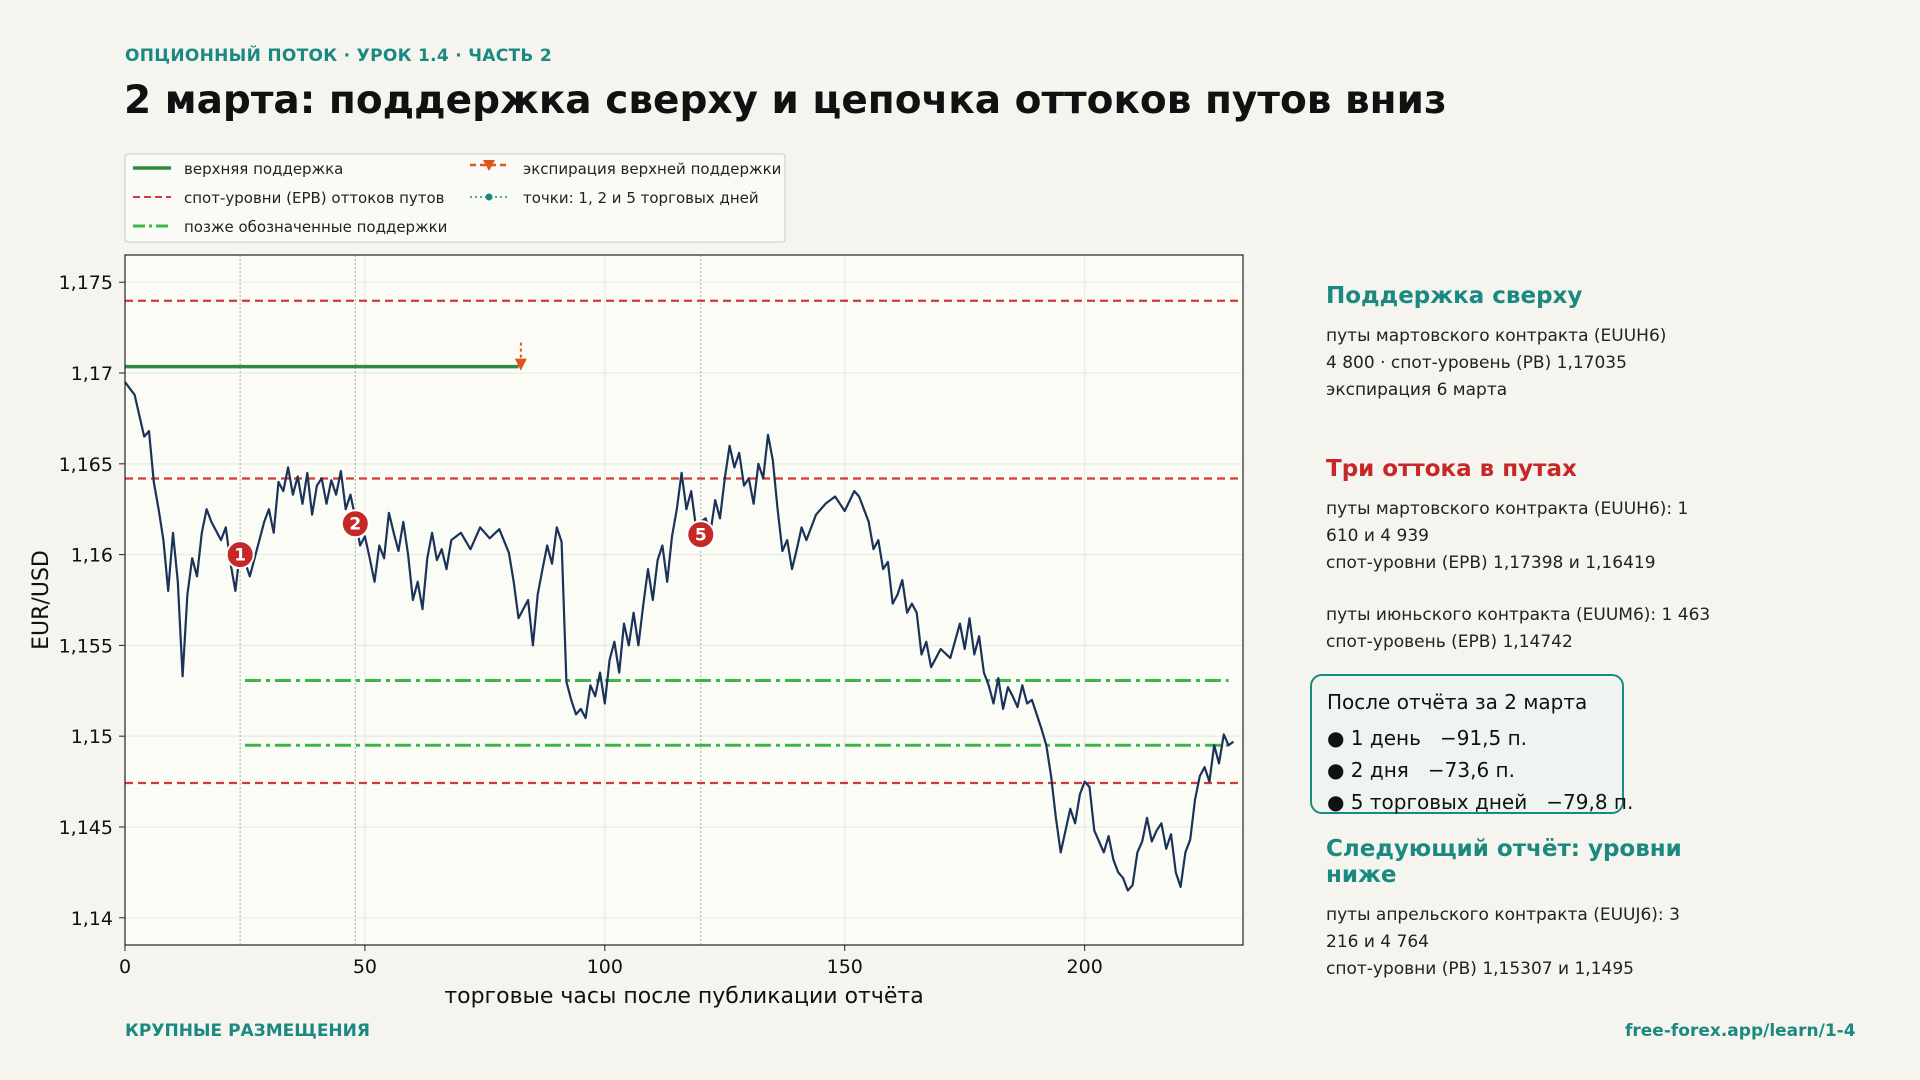 This screenshot has width=1920, height=1080. I want to click on legend-label-later-supports: позже обозначенные поддержки, so click(315, 227).